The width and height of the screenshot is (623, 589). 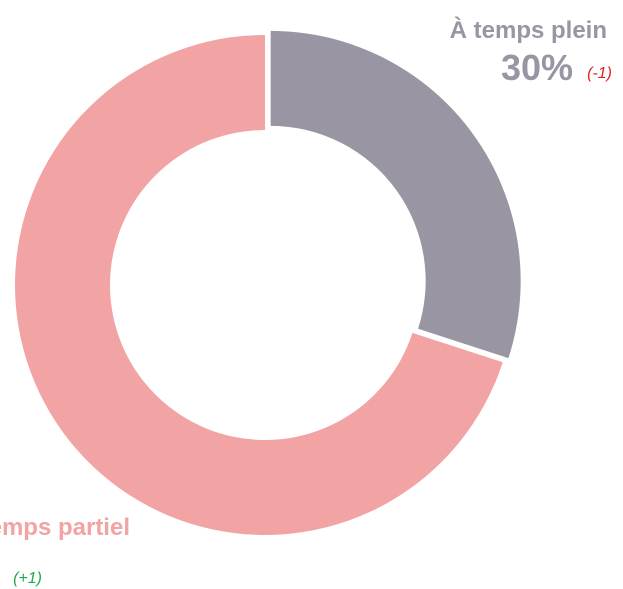 I want to click on segment-label: À temps partiel, so click(x=65, y=527).